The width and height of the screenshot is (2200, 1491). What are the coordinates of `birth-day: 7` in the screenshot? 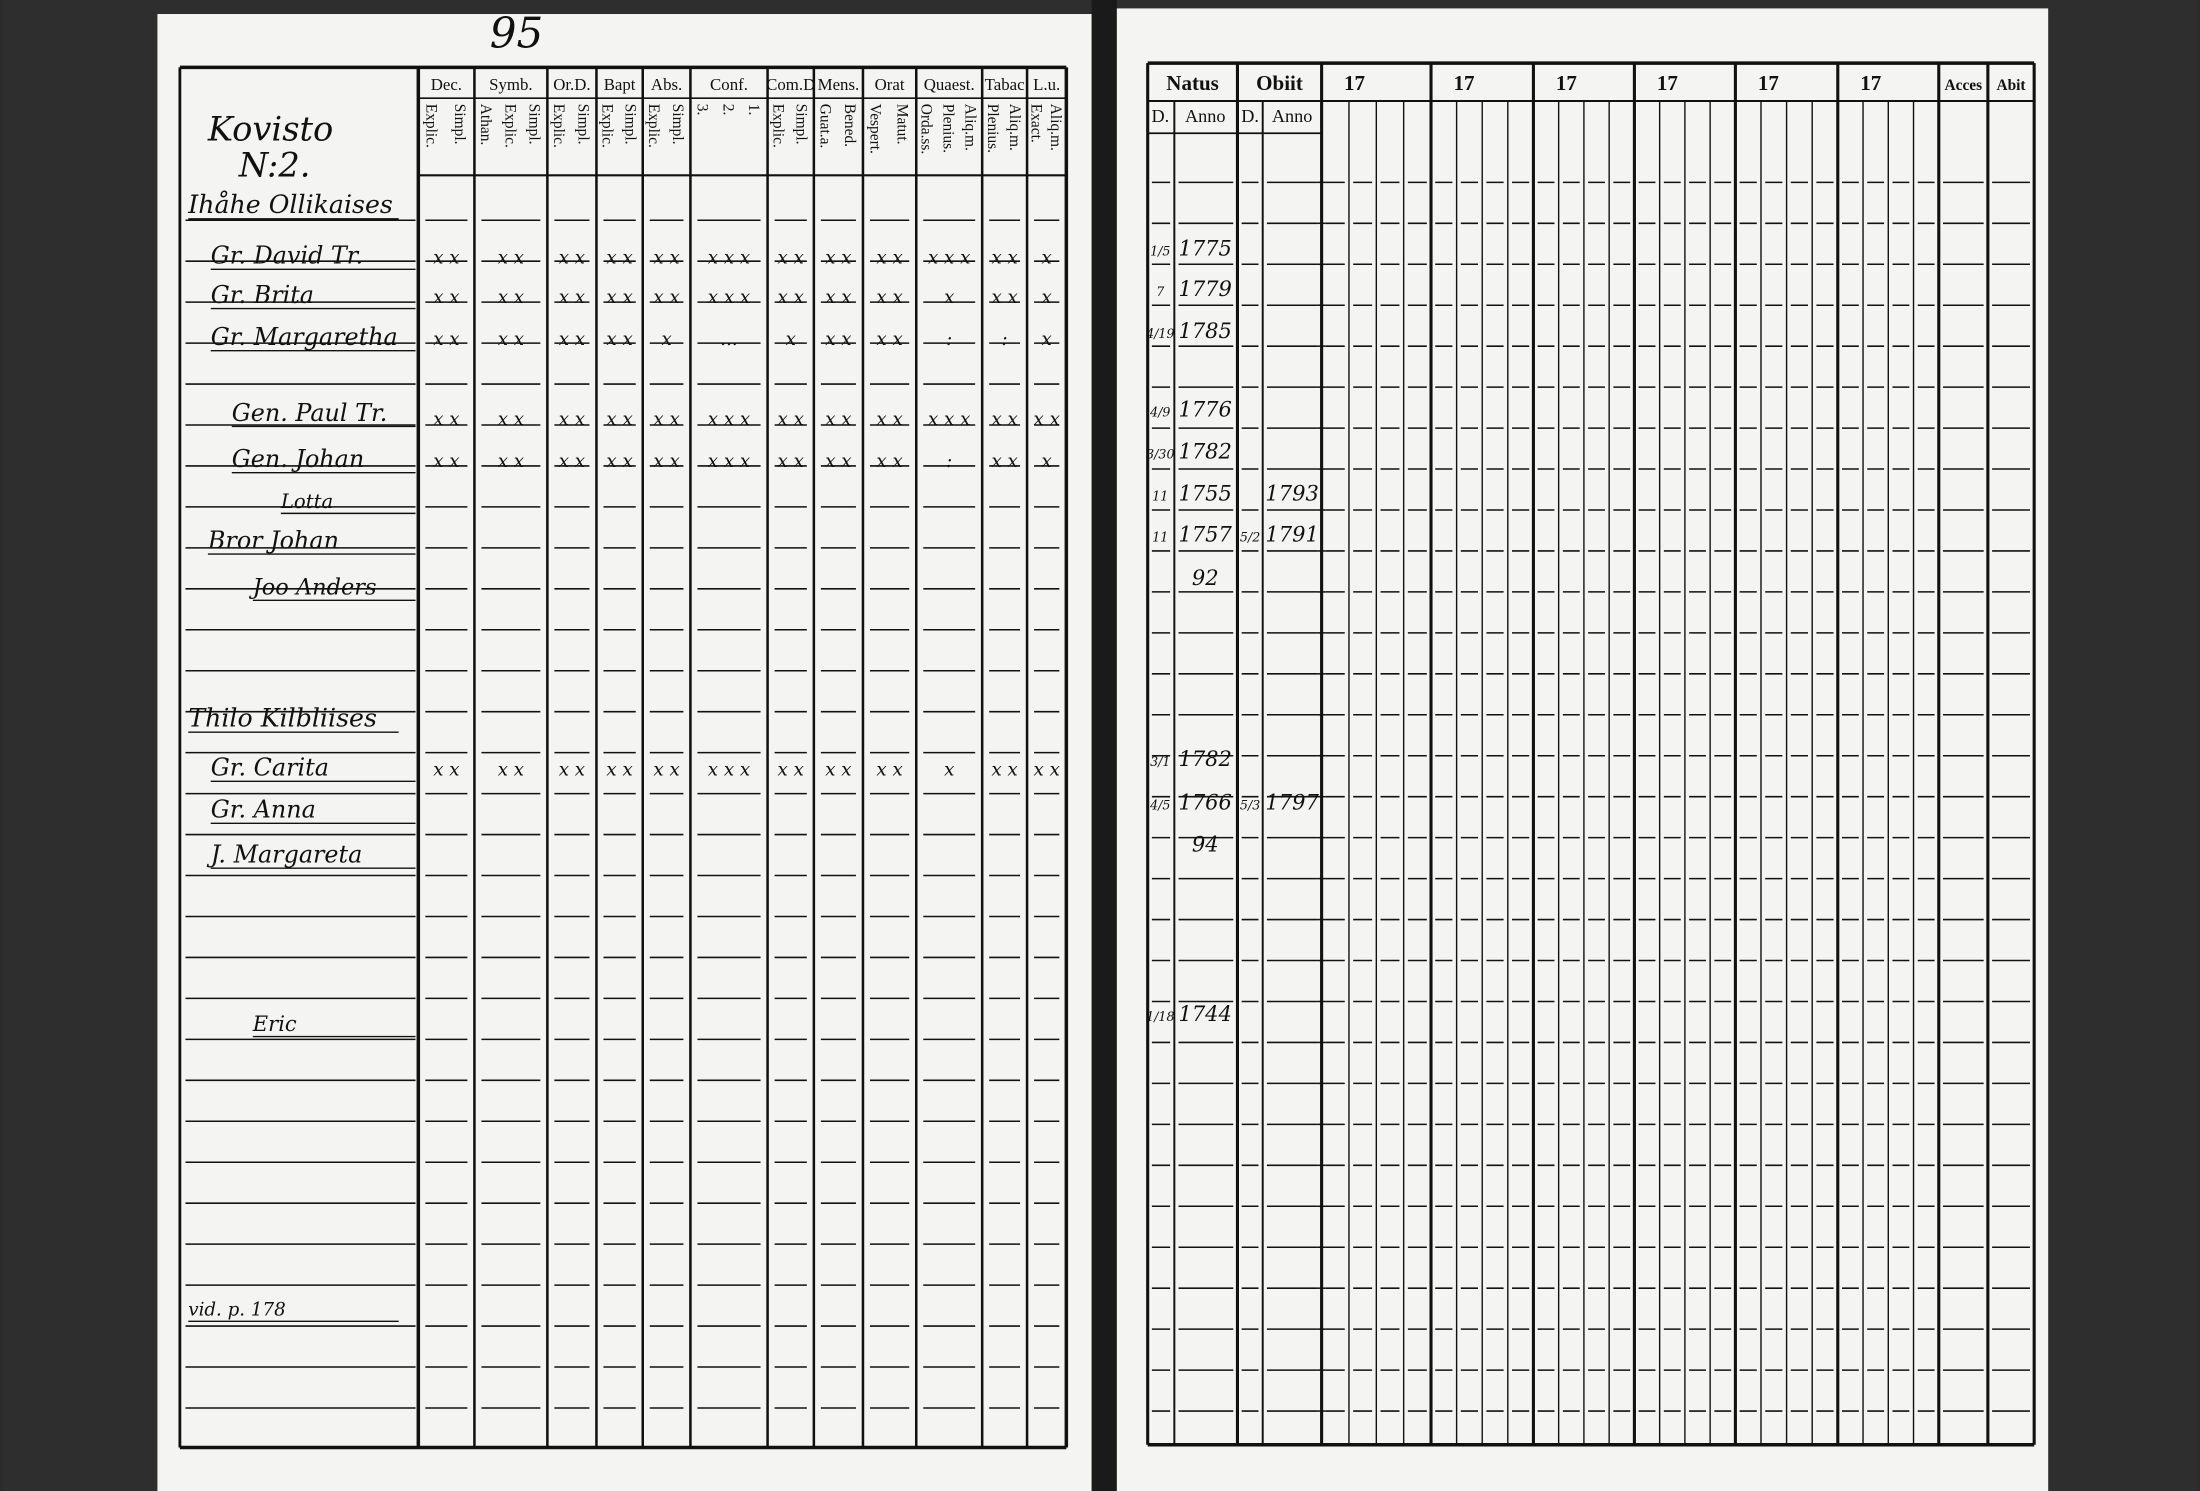 It's located at (1160, 291).